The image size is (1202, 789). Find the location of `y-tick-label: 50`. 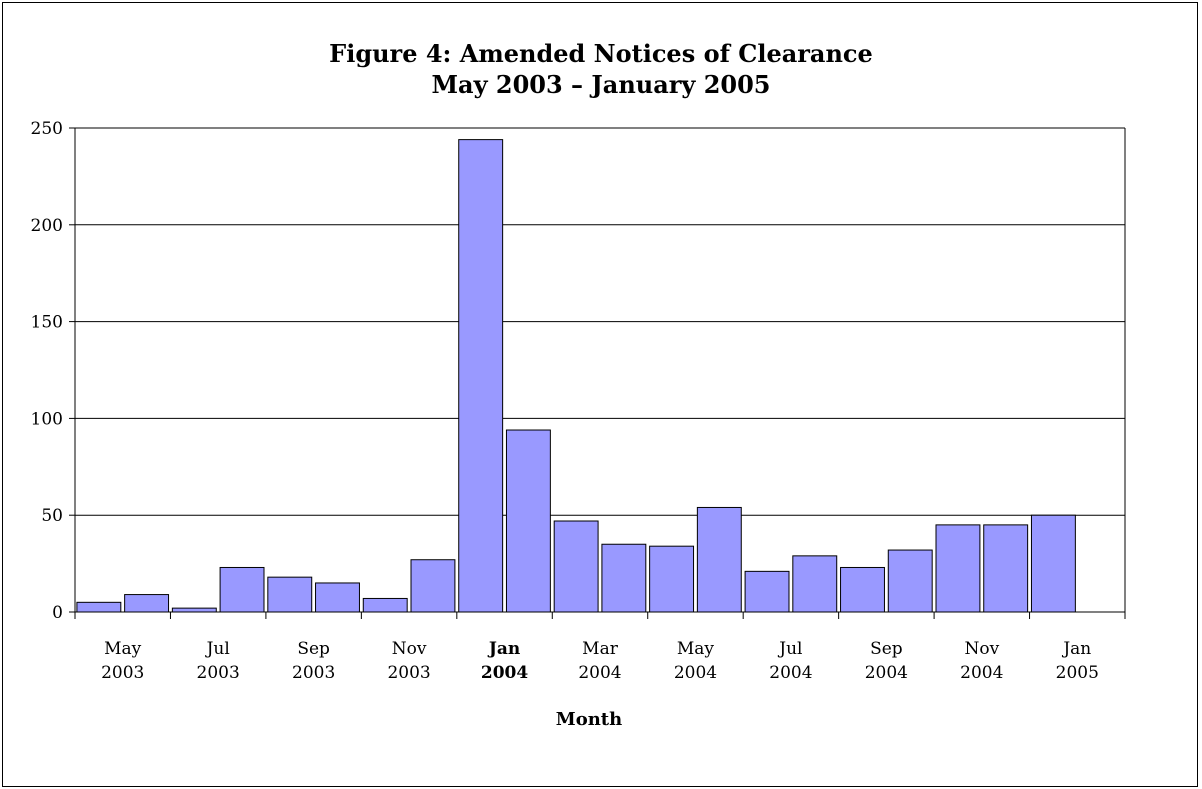

y-tick-label: 50 is located at coordinates (52, 516).